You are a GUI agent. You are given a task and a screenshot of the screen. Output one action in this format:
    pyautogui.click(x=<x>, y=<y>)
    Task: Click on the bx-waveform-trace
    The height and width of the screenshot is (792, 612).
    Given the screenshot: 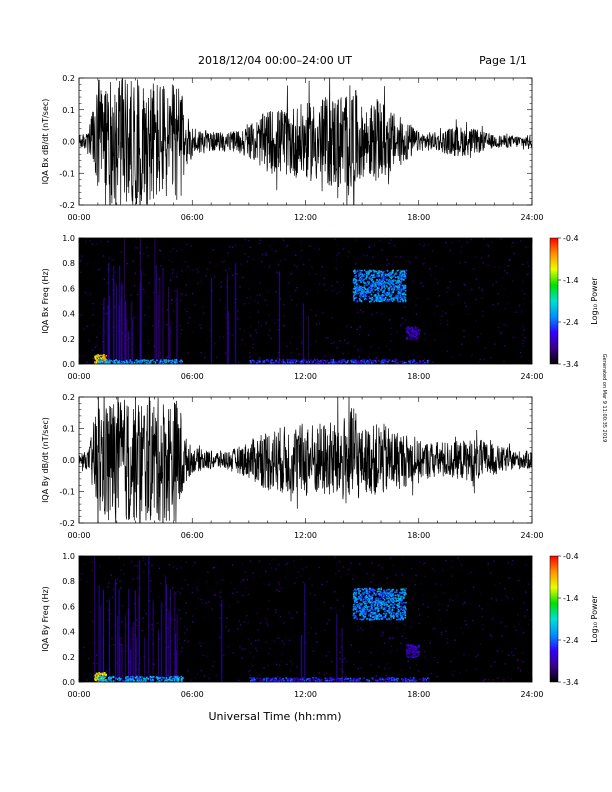 What is the action you would take?
    pyautogui.click(x=305, y=141)
    